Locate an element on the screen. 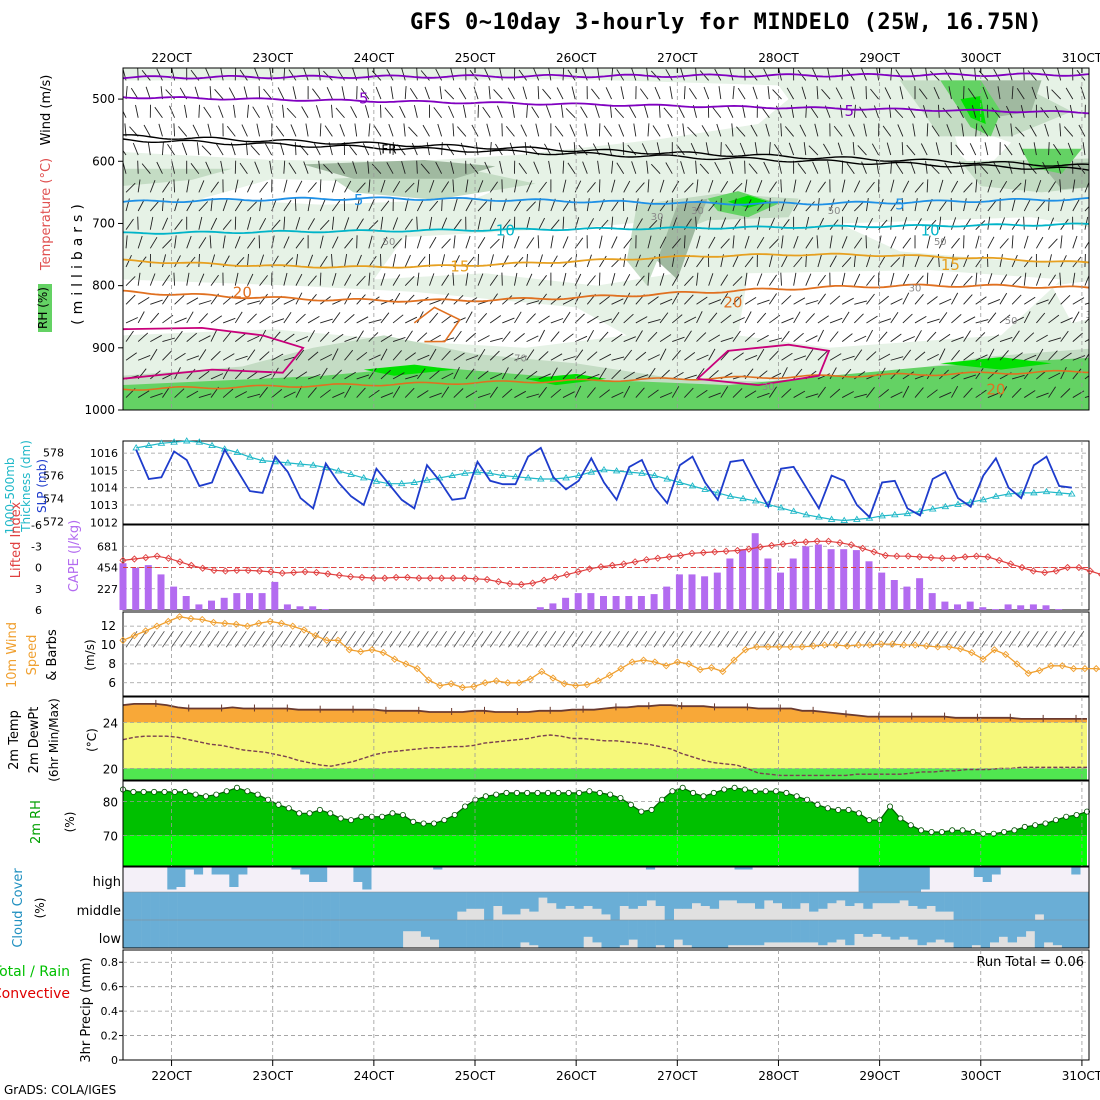  top-date-label: 27OCT is located at coordinates (677, 58).